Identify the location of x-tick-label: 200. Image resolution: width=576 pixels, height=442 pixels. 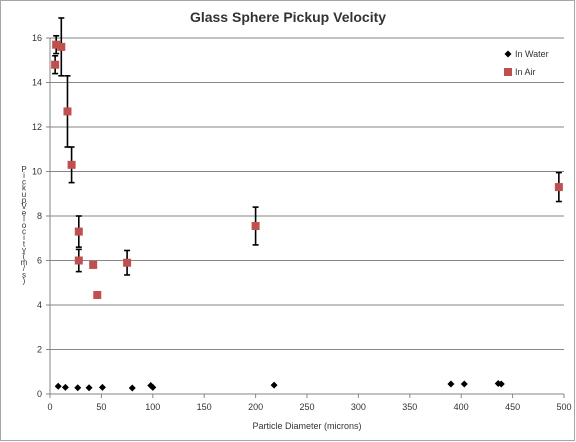
(255, 407).